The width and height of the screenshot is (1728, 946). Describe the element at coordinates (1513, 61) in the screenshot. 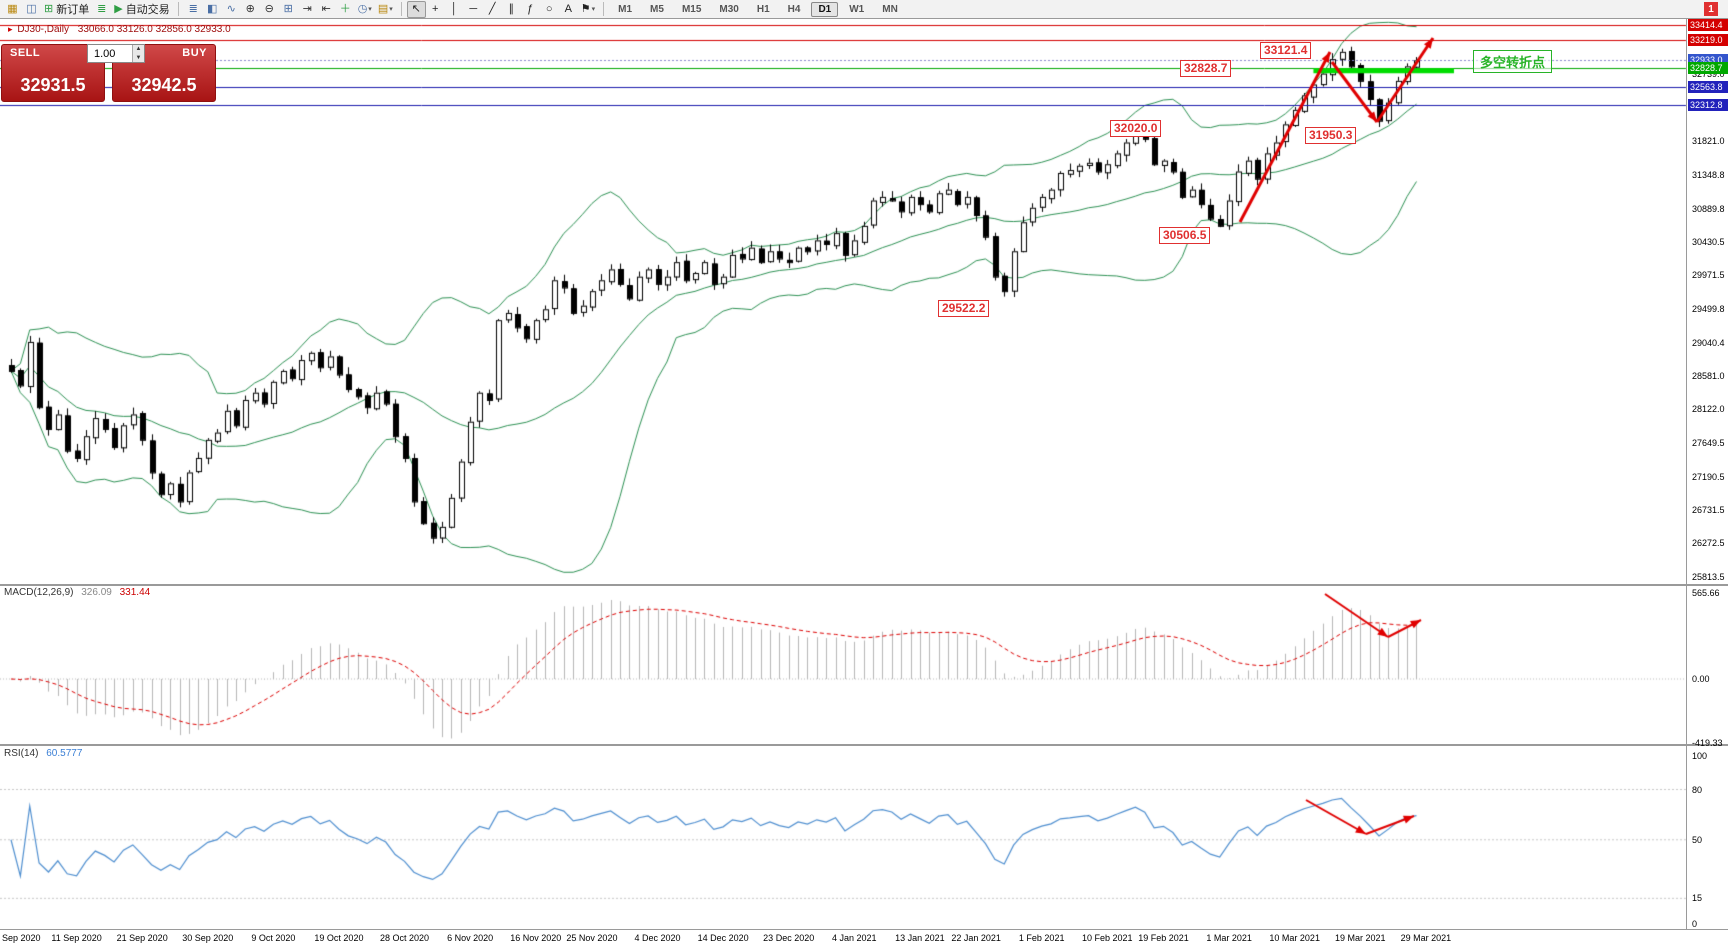

I see `turning-point-label: 多空转折点` at that location.